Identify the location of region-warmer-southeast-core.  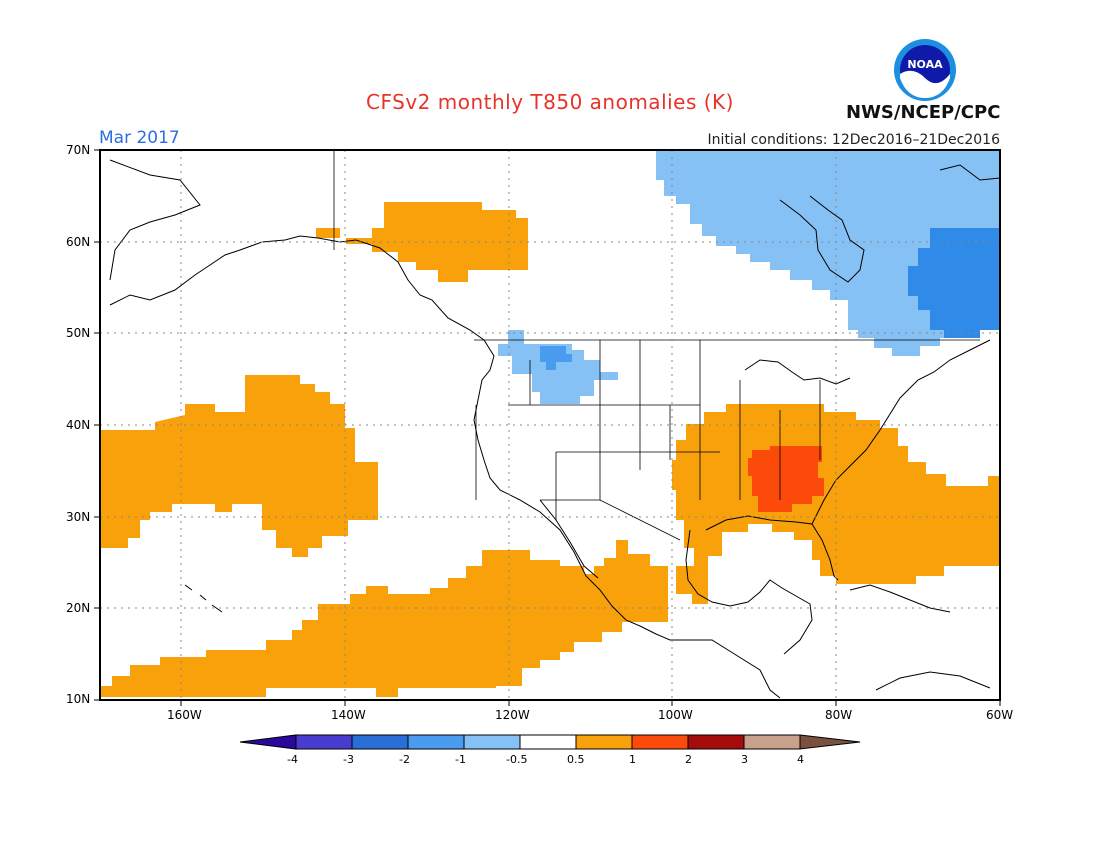
(786, 479).